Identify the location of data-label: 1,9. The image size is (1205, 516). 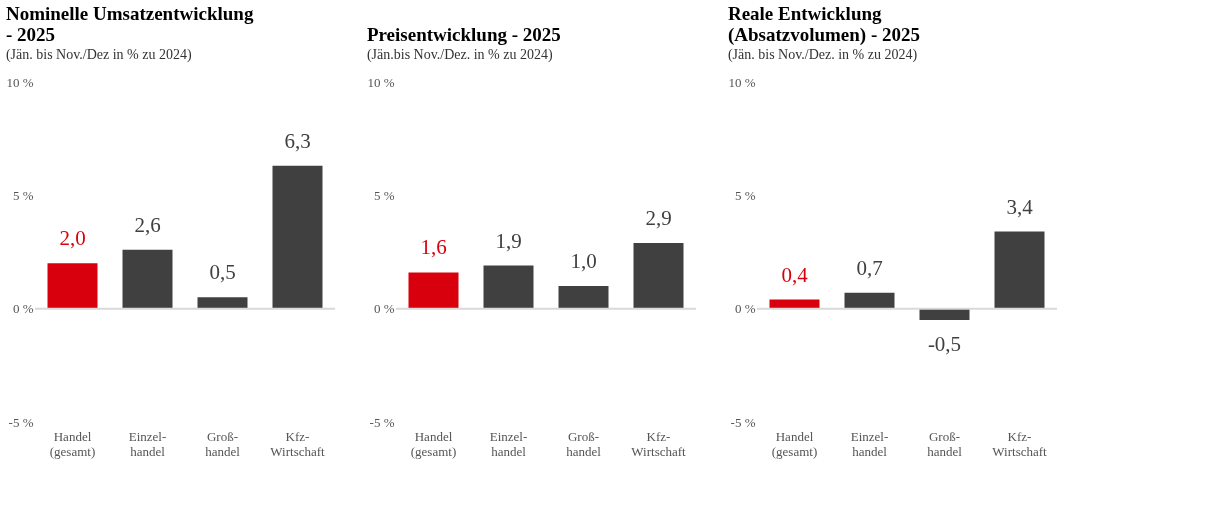
(508, 240).